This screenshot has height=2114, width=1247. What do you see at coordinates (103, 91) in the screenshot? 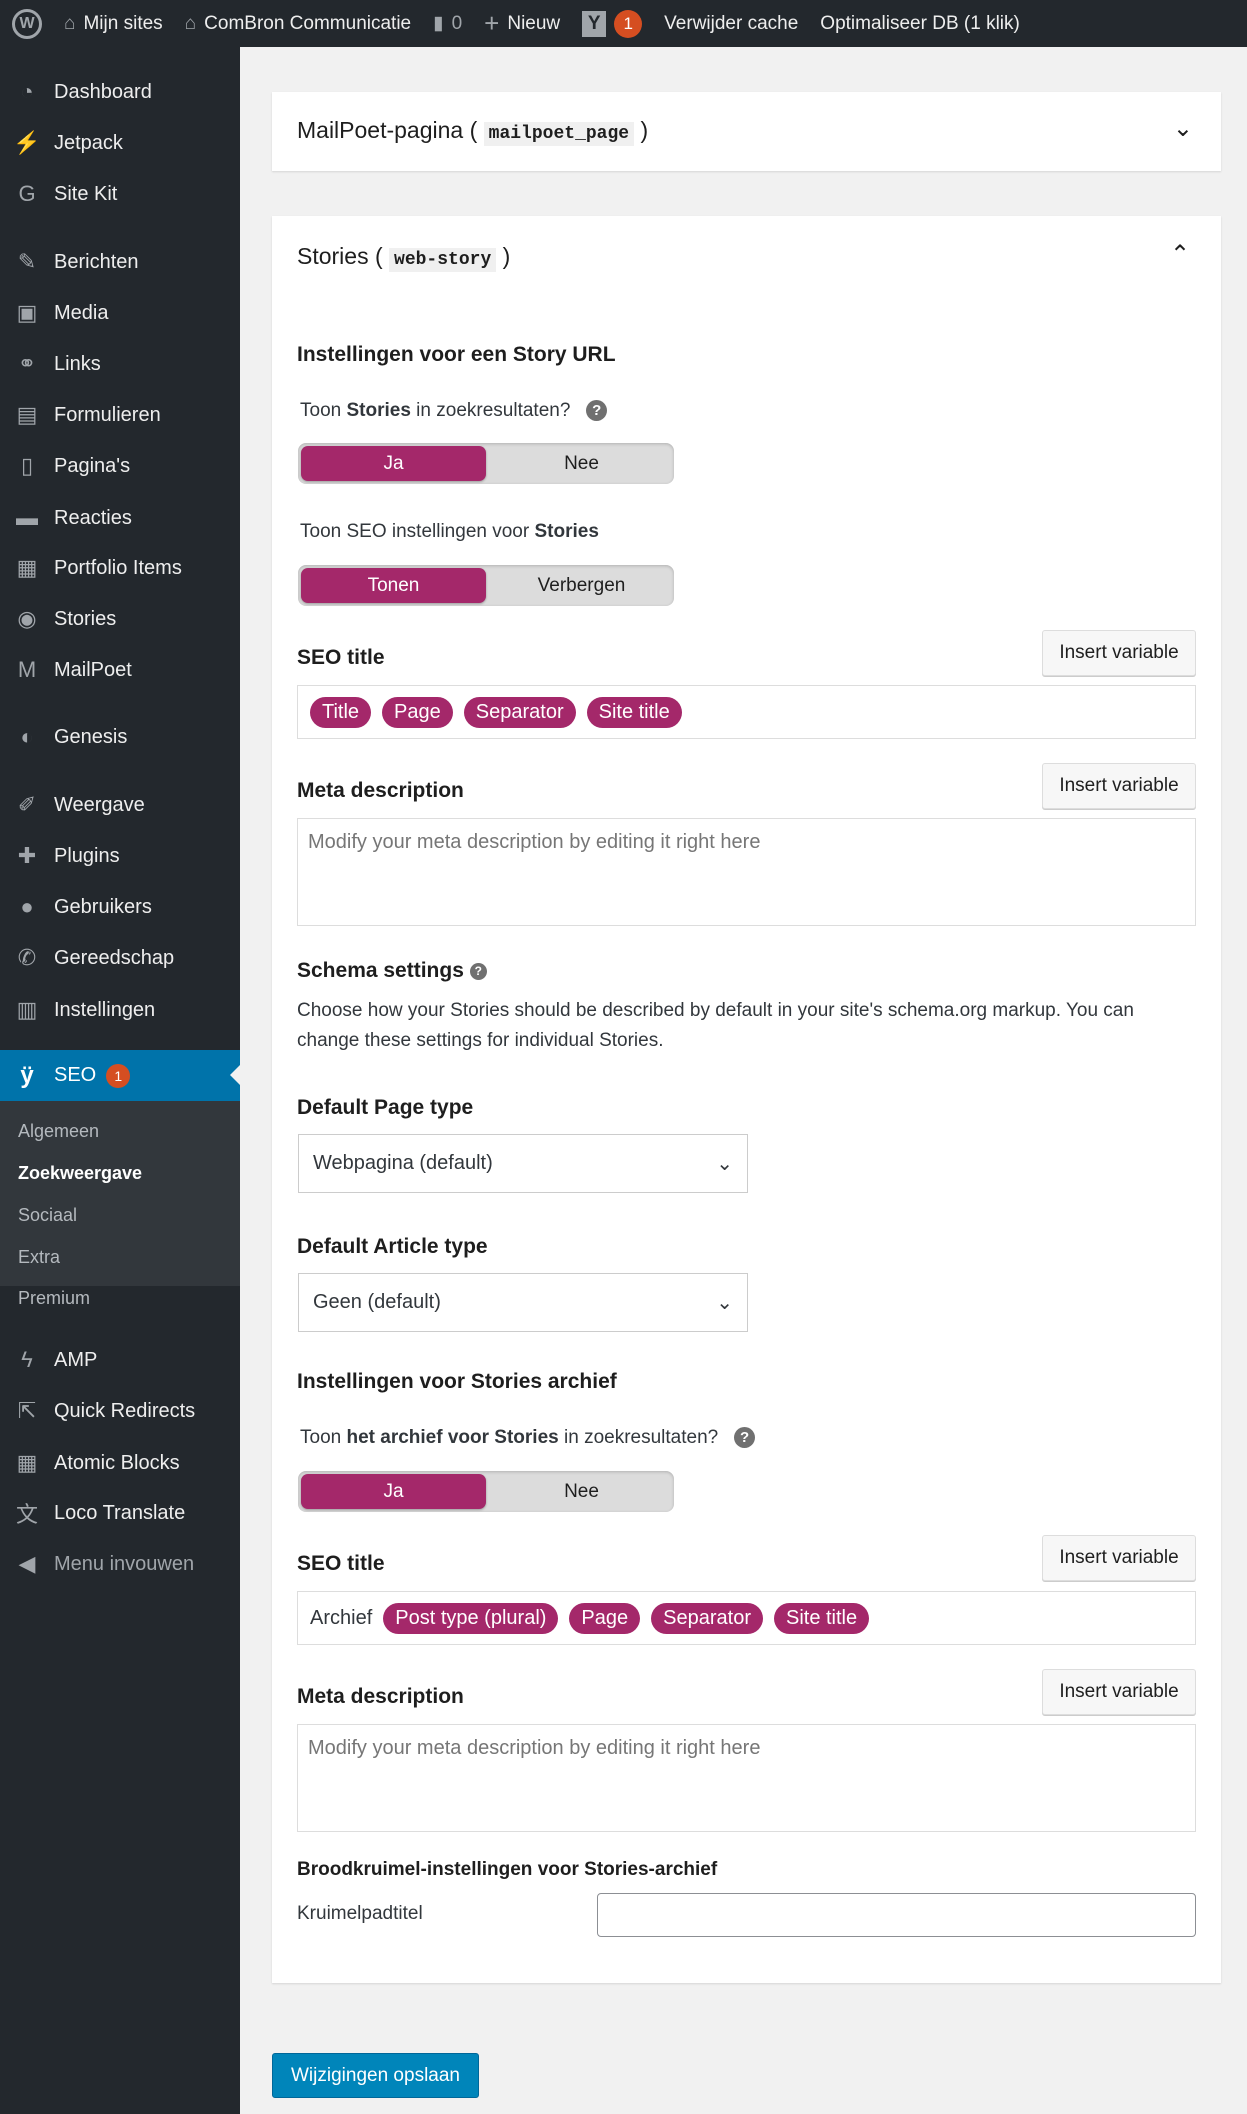
I see `sidebar-item-label: Dashboard` at bounding box center [103, 91].